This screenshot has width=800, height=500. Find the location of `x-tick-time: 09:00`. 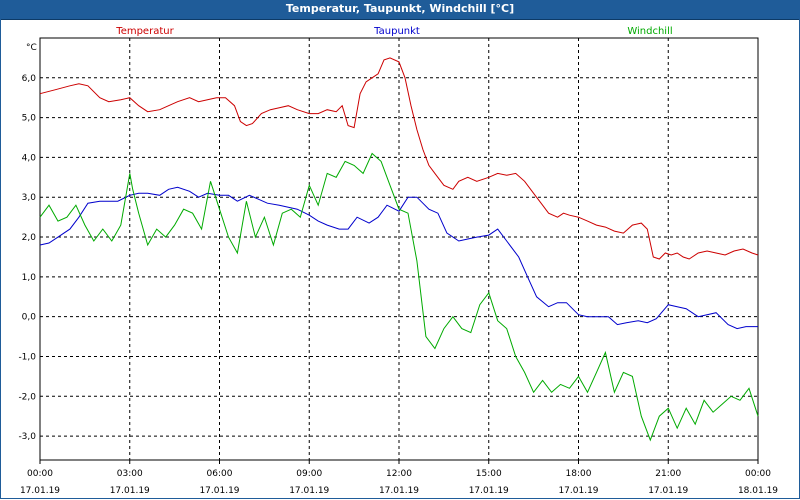

x-tick-time: 09:00 is located at coordinates (309, 474).